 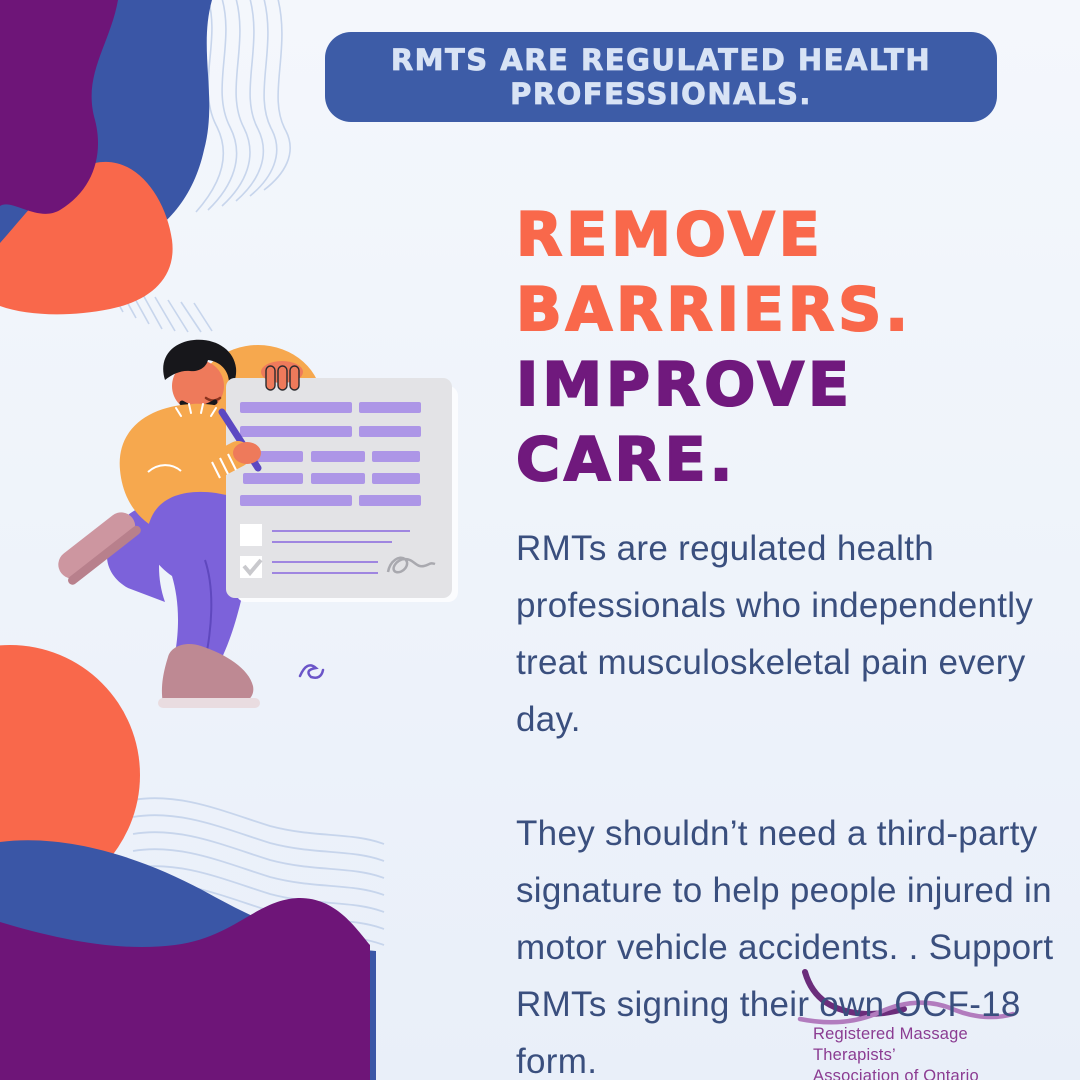 I want to click on headline-line-3: IMPROVE, so click(x=684, y=385).